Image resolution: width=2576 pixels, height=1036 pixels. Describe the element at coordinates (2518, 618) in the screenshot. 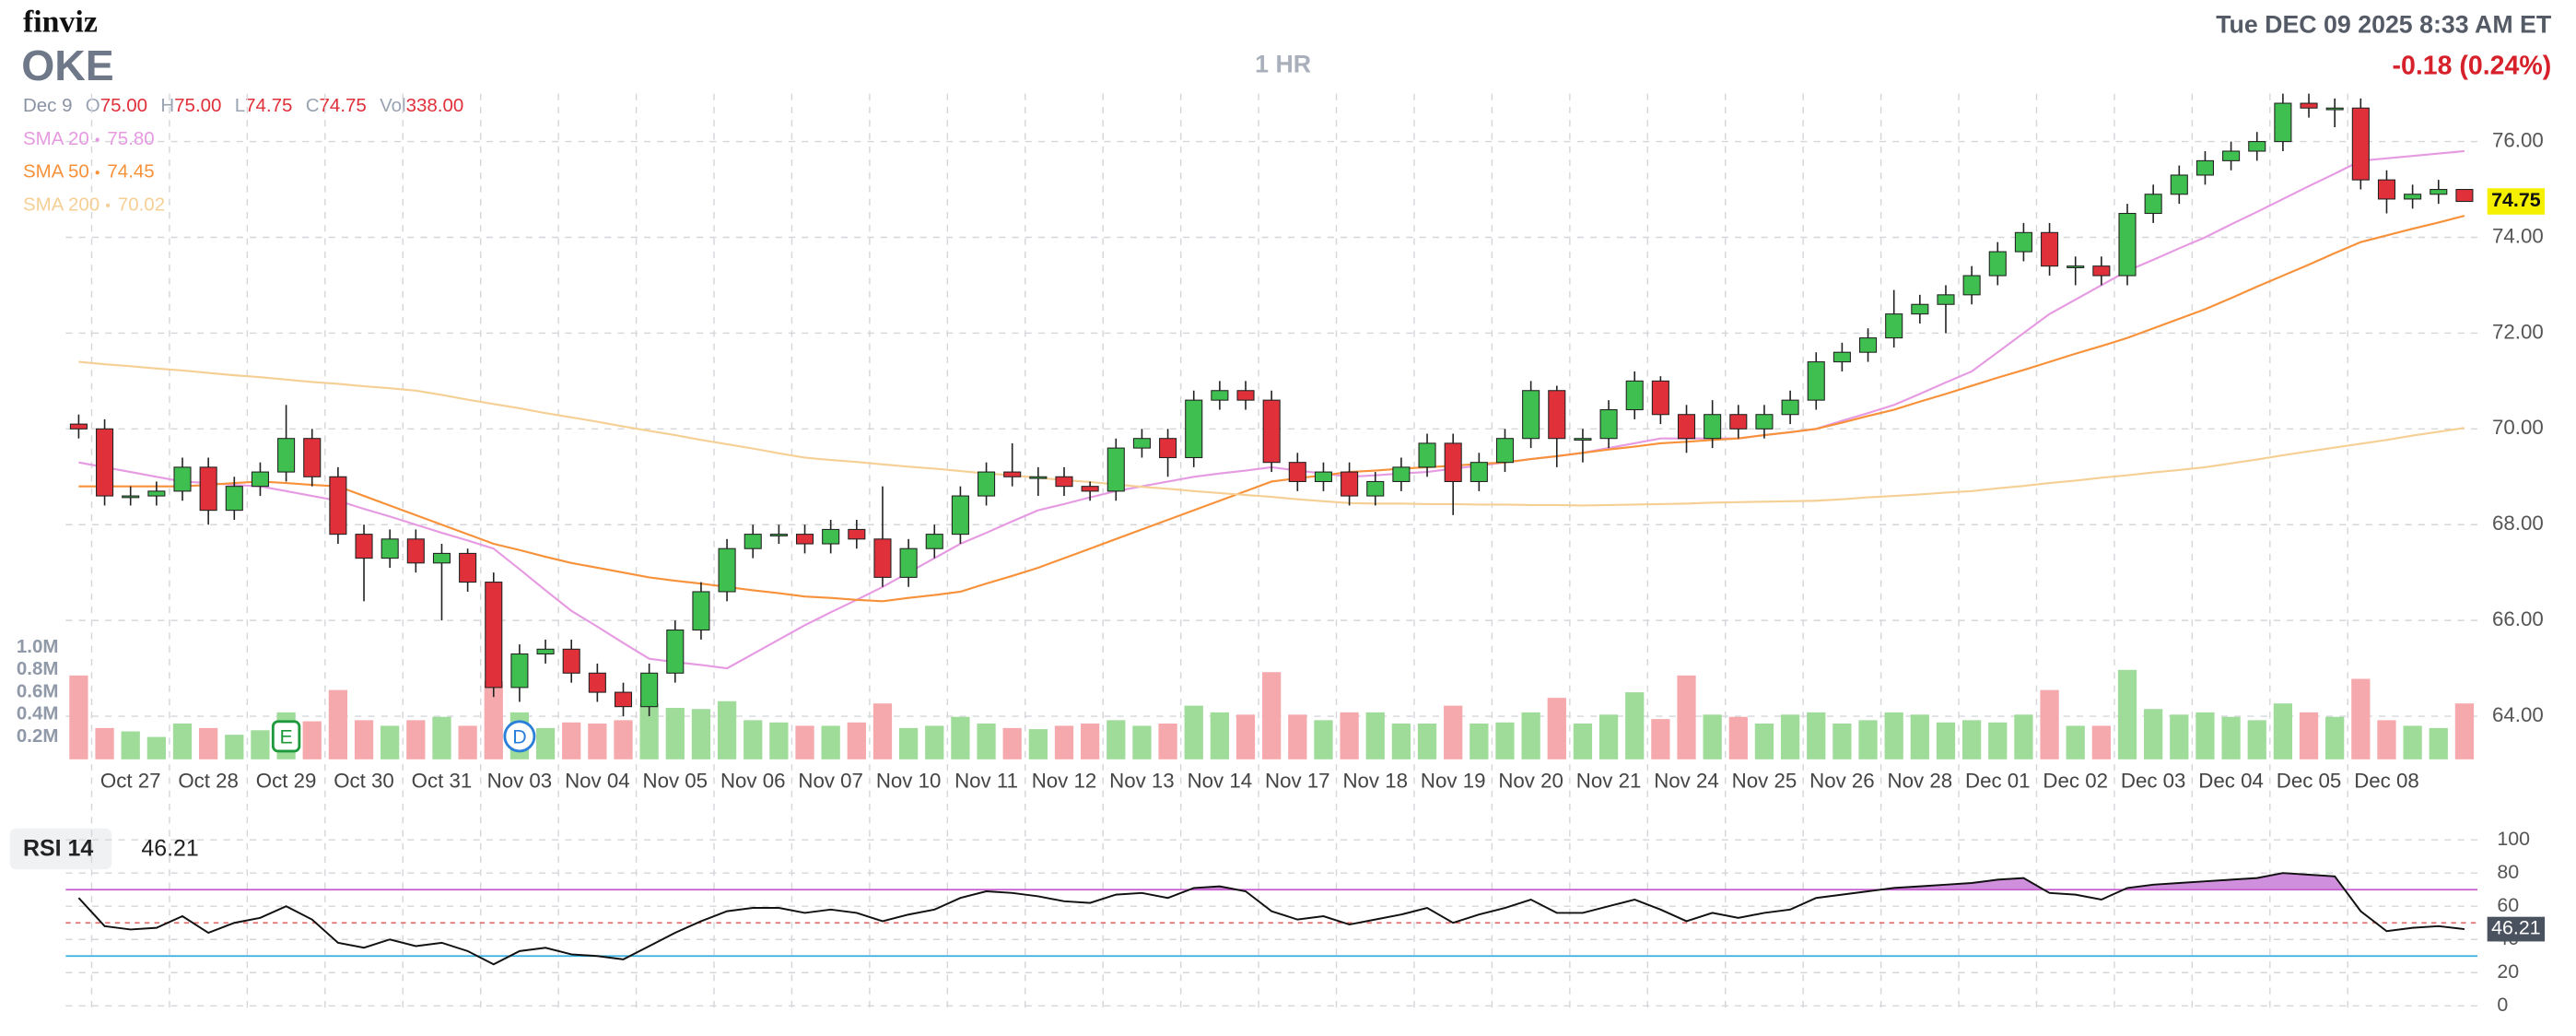

I see `y-tick-label: 66.00` at that location.